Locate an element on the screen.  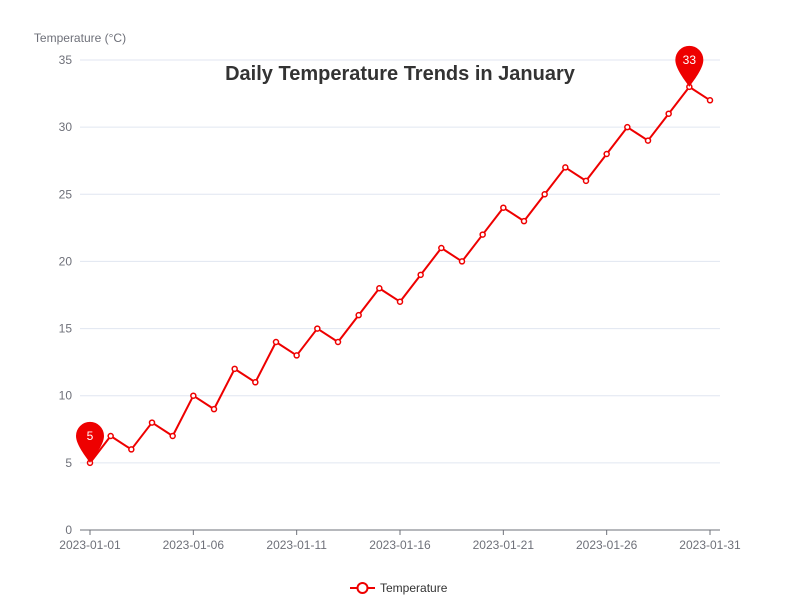
x-tick-label: 2023-01-11 is located at coordinates (296, 545).